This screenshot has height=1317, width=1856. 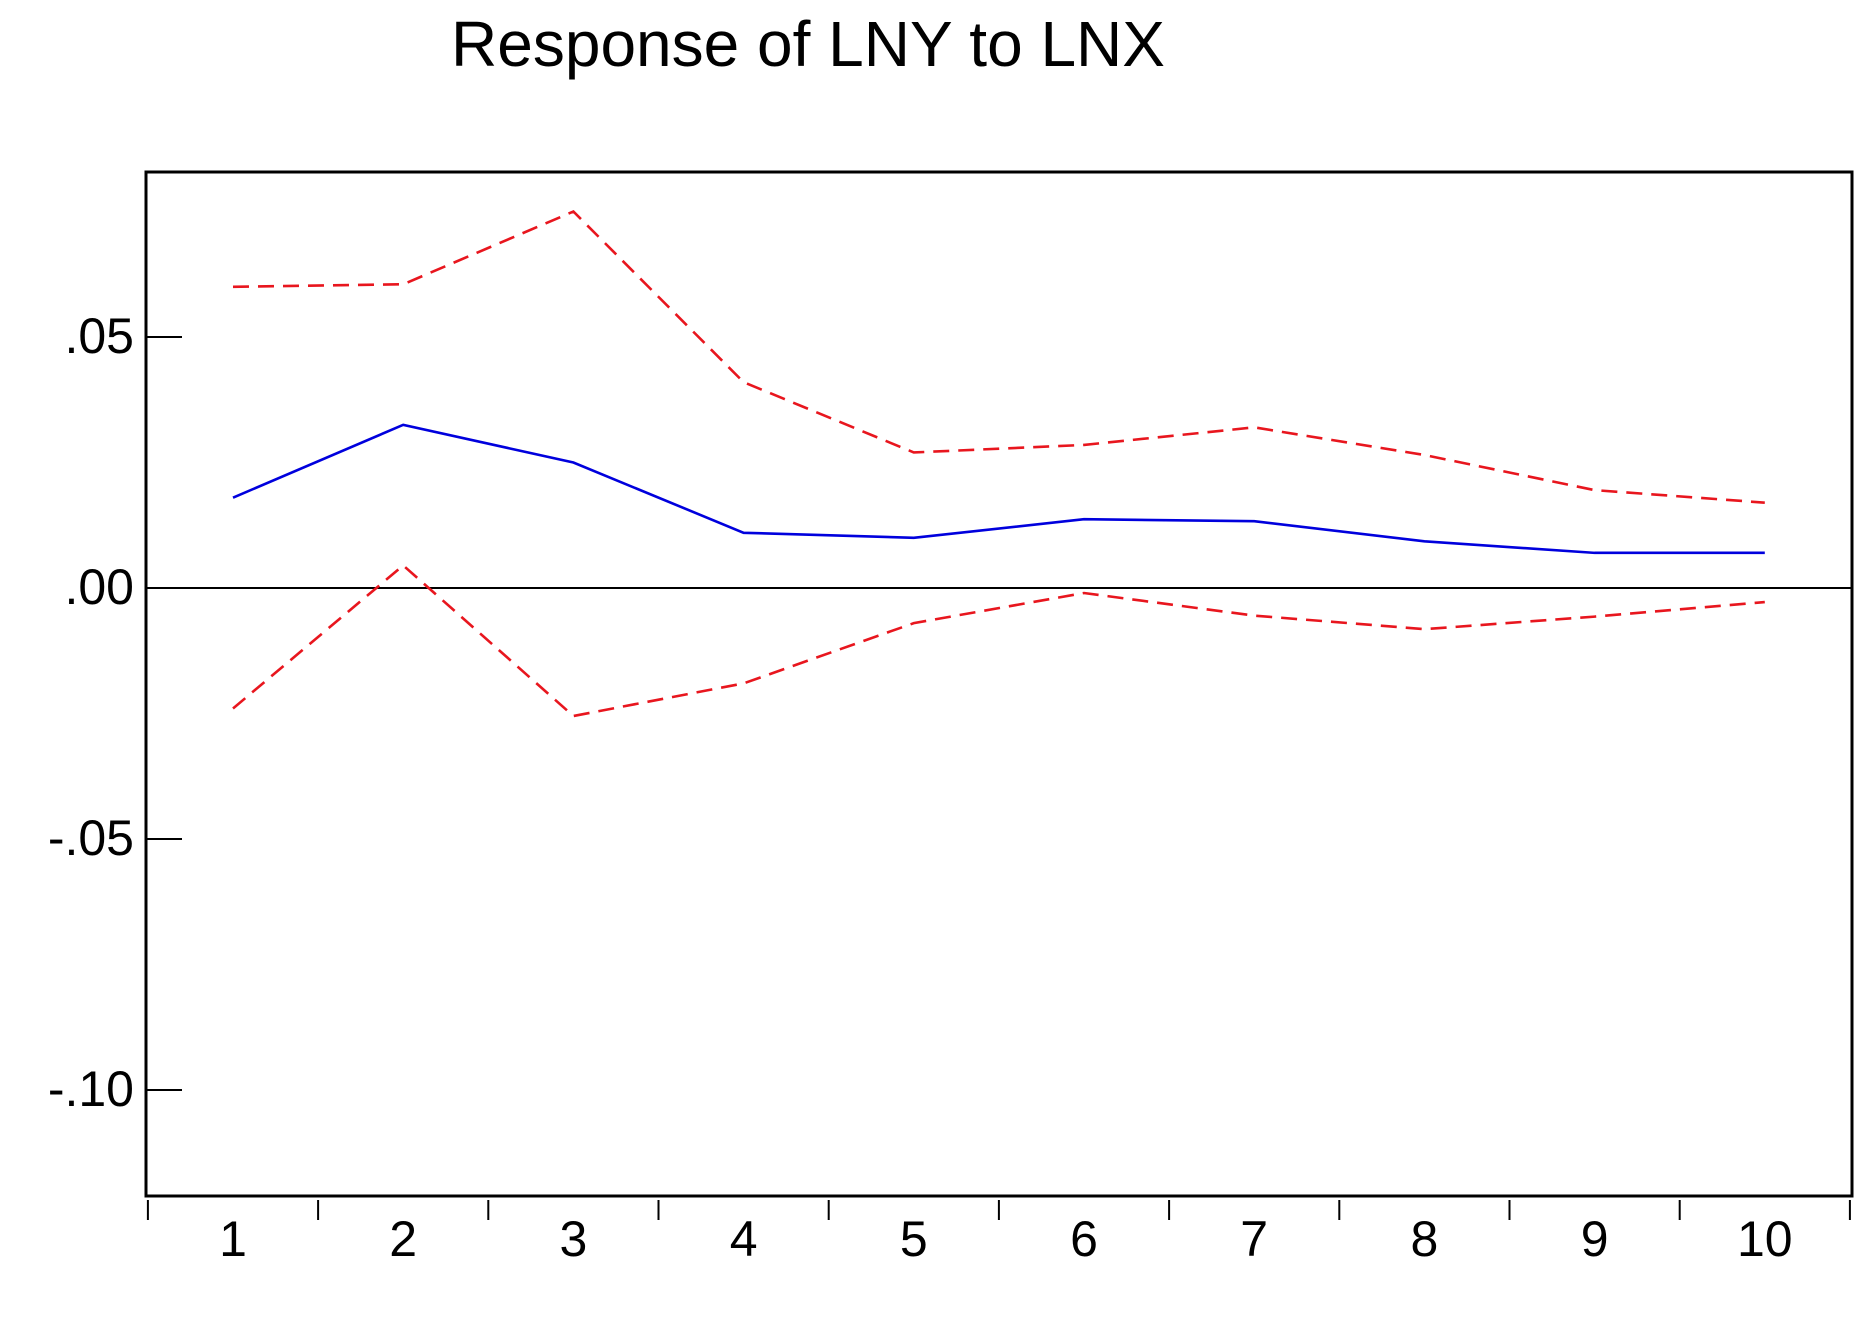 What do you see at coordinates (808, 44) in the screenshot?
I see `chart-title: Response of LNY to LNX` at bounding box center [808, 44].